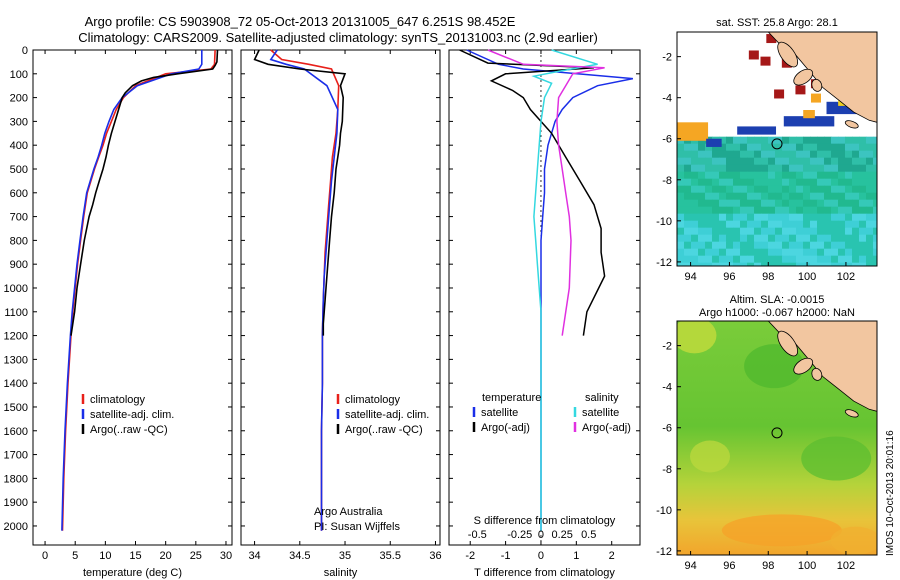 The height and width of the screenshot is (580, 900). Describe the element at coordinates (890, 493) in the screenshot. I see `imos-stamp: IMOS 10-Oct-2013 20:01:16` at that location.